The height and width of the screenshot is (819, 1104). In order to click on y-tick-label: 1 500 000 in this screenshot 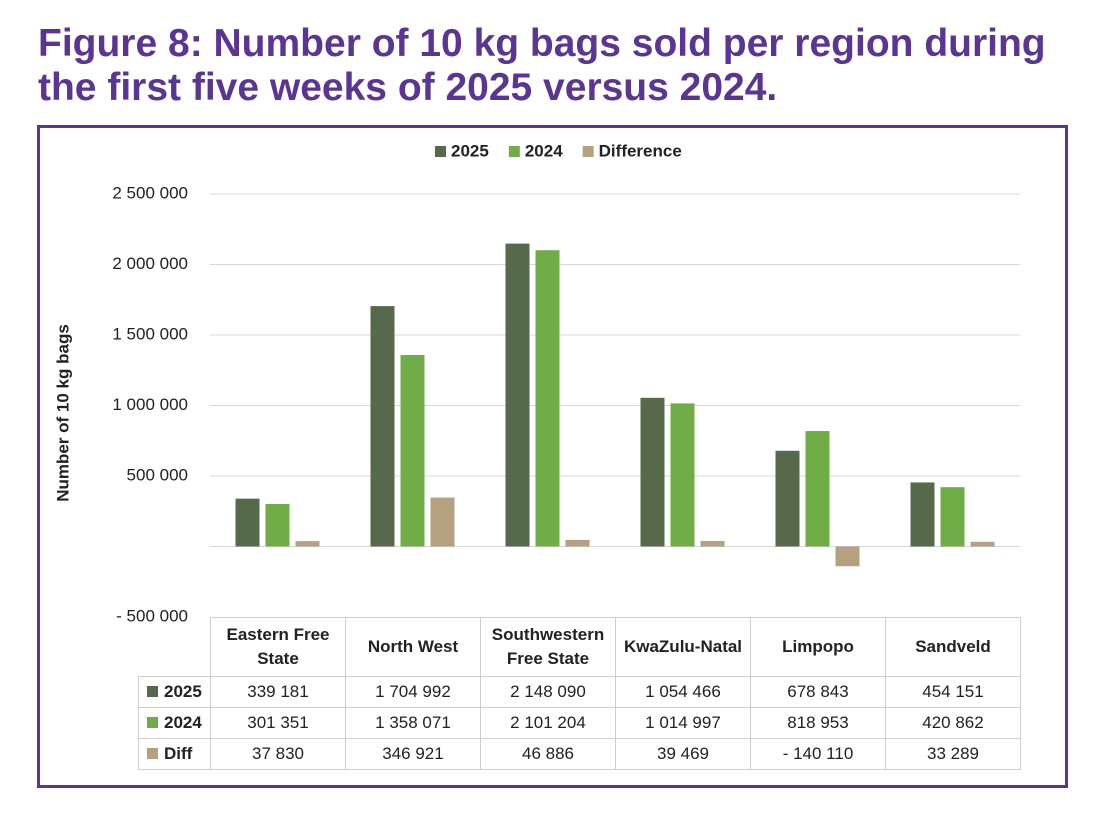, I will do `click(150, 333)`.